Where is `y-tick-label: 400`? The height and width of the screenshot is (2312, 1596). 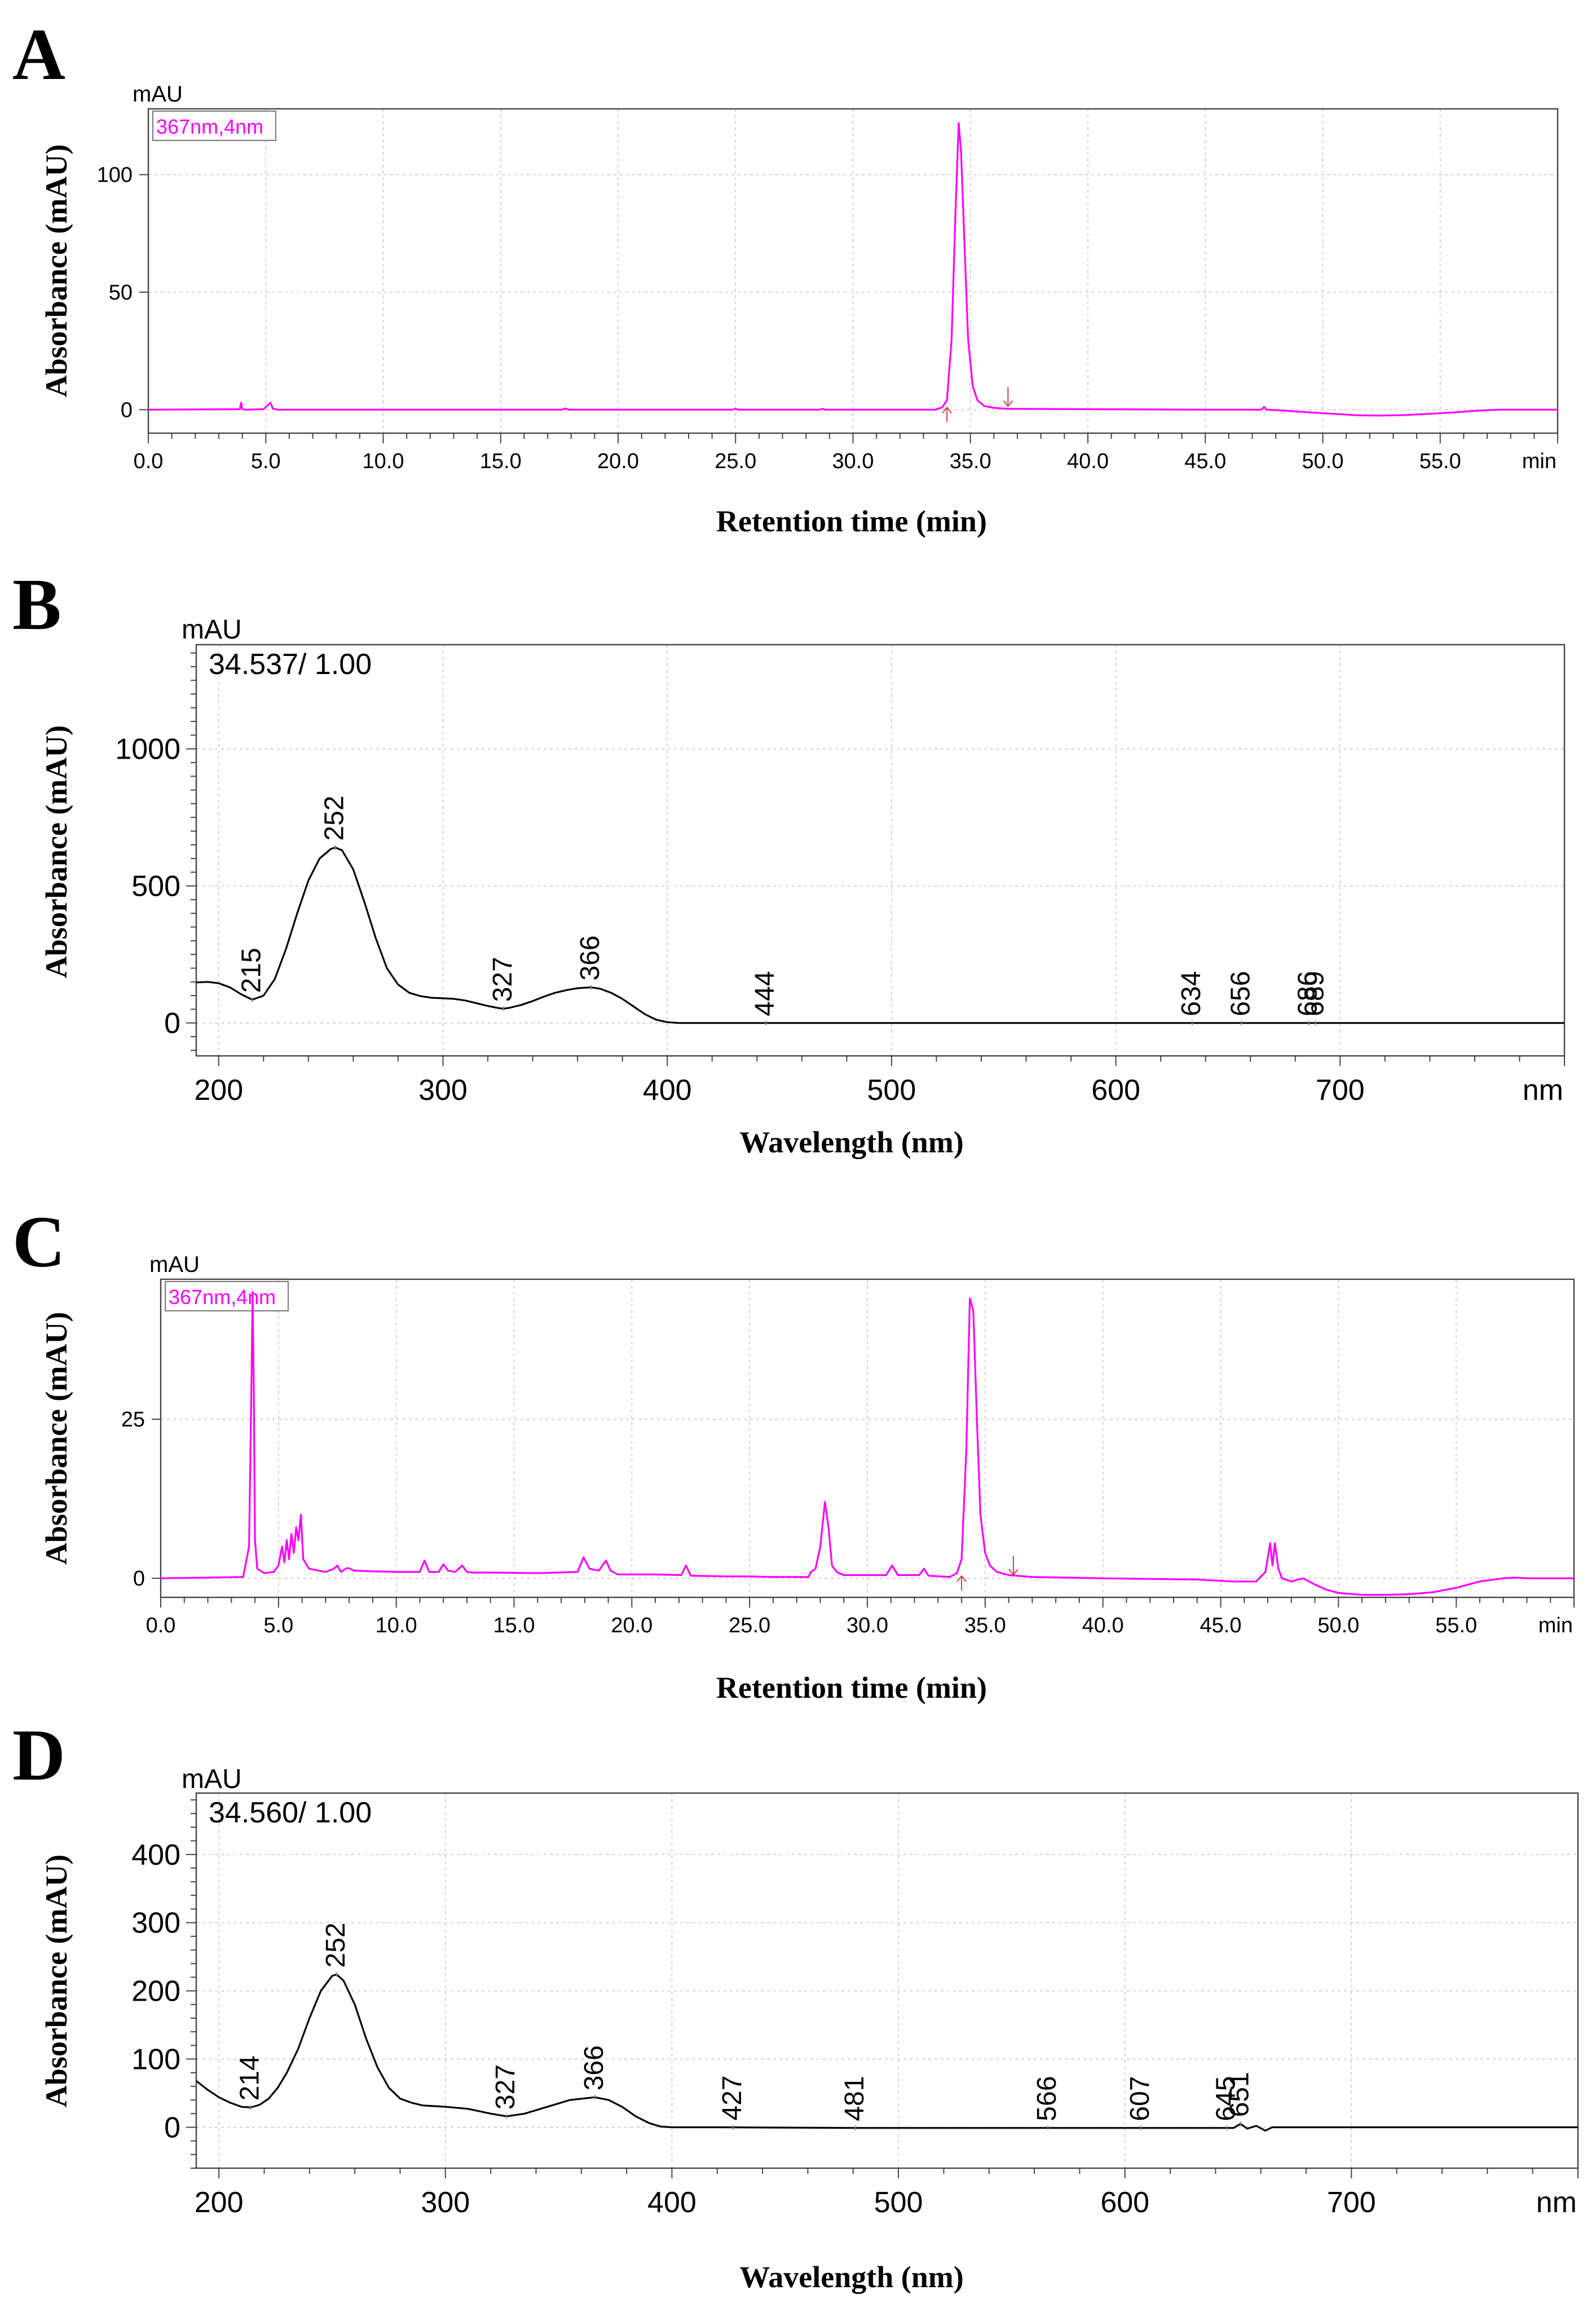
y-tick-label: 400 is located at coordinates (155, 1855).